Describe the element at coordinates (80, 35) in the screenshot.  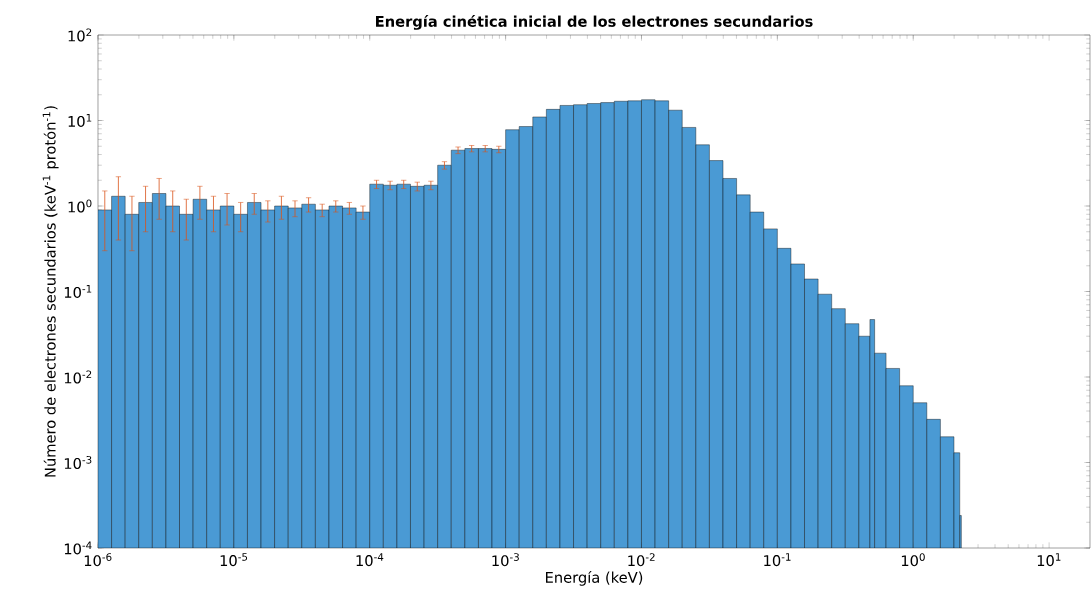
I see `y-tick-label: 10$^{2}$` at that location.